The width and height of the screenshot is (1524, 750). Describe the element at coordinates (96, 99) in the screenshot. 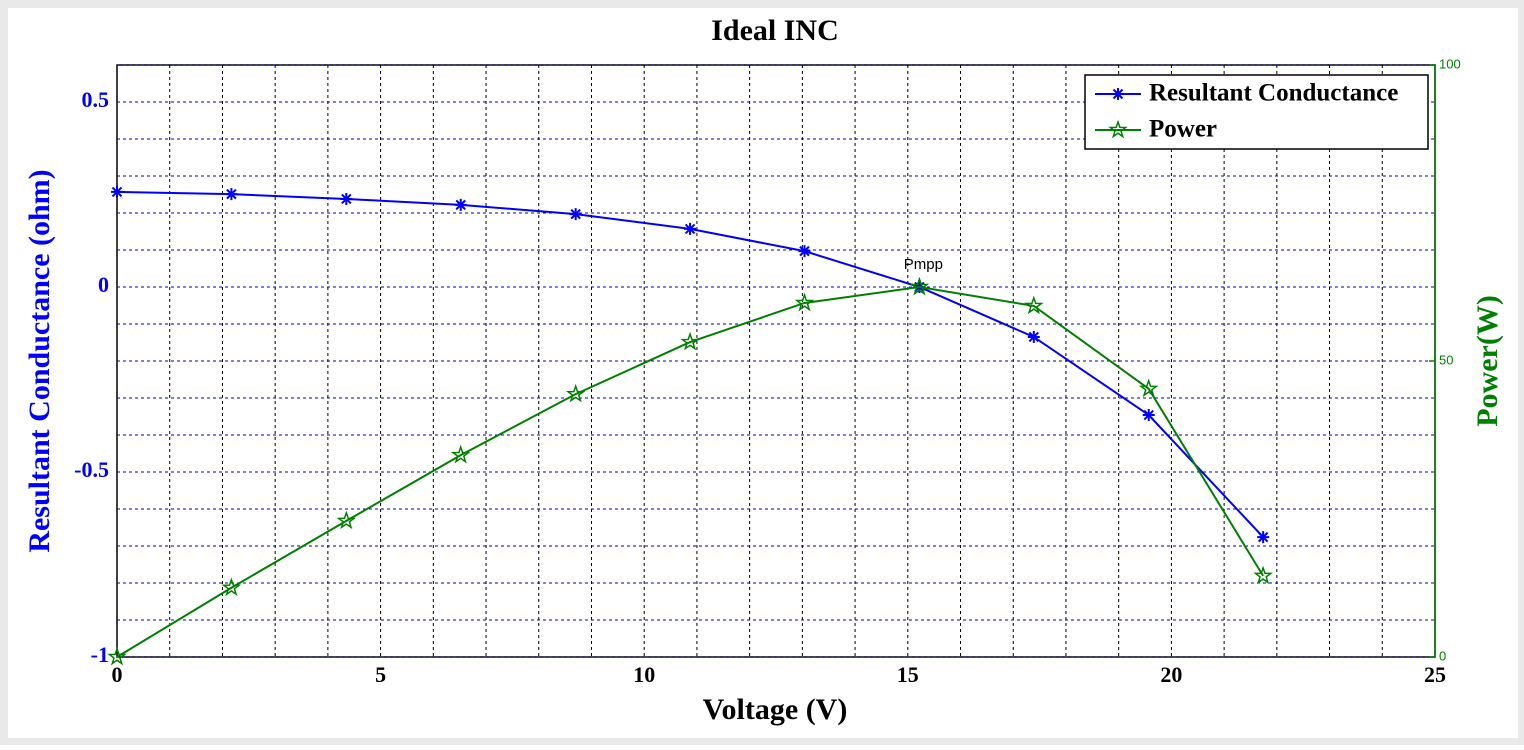

I see `y-tick-label: 0.5` at that location.